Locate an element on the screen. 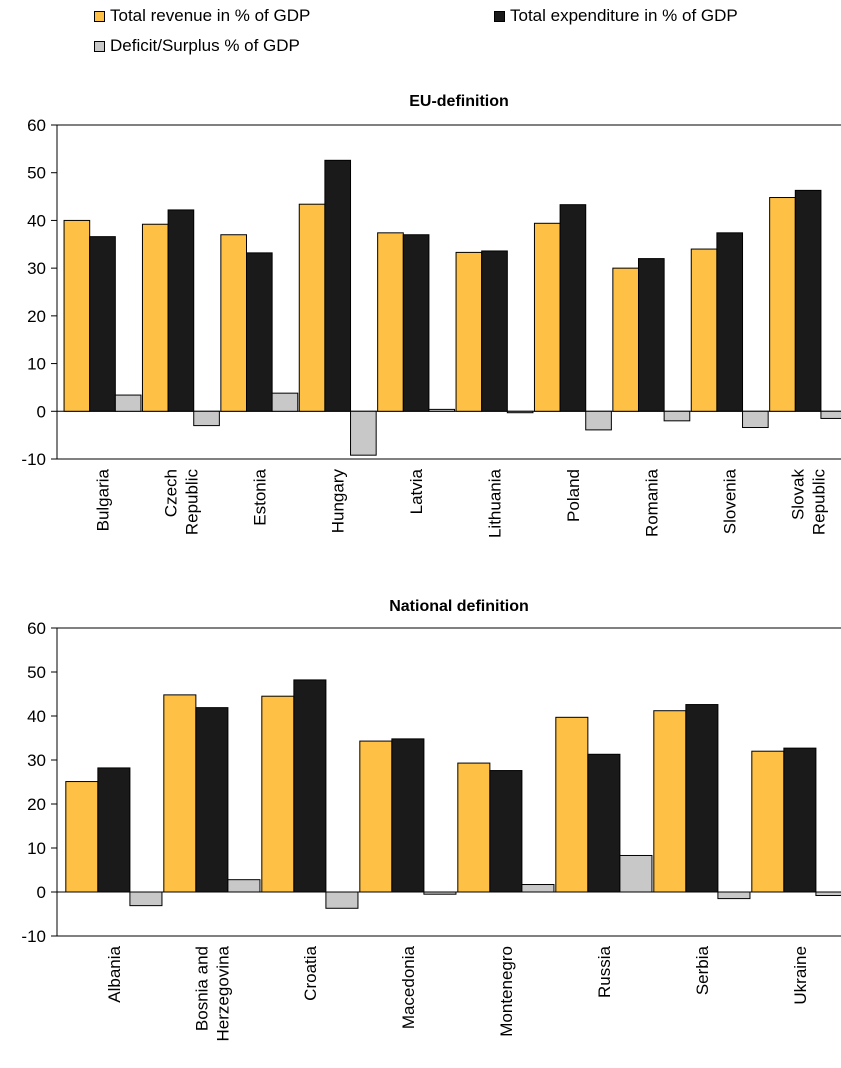 This screenshot has width=841, height=1068. x-category-label: Latvia is located at coordinates (416, 491).